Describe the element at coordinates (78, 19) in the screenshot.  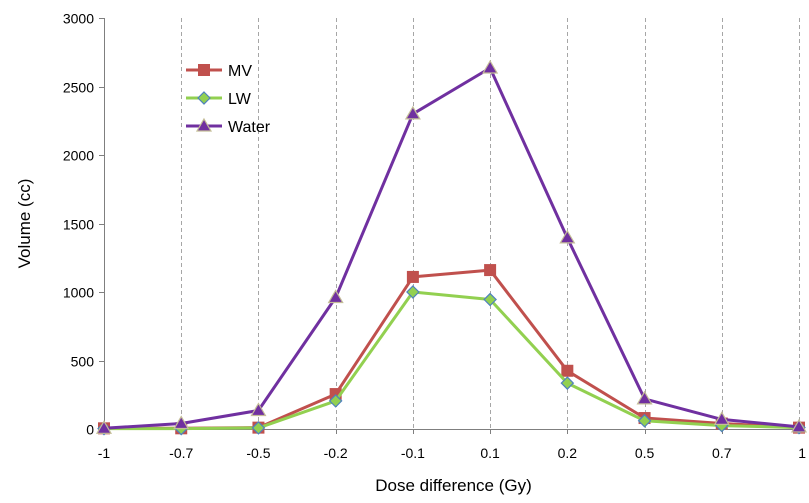
I see `y-tick-3000: 3000` at that location.